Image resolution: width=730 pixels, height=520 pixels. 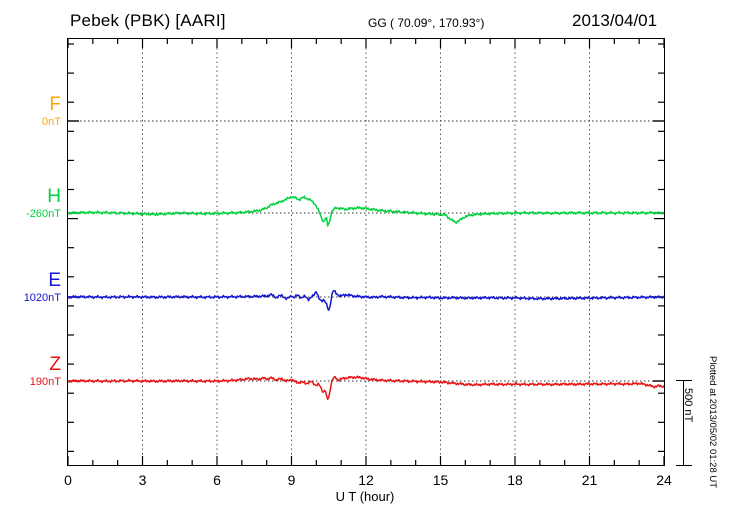 I want to click on x-tick-label-0: 0, so click(x=68, y=480).